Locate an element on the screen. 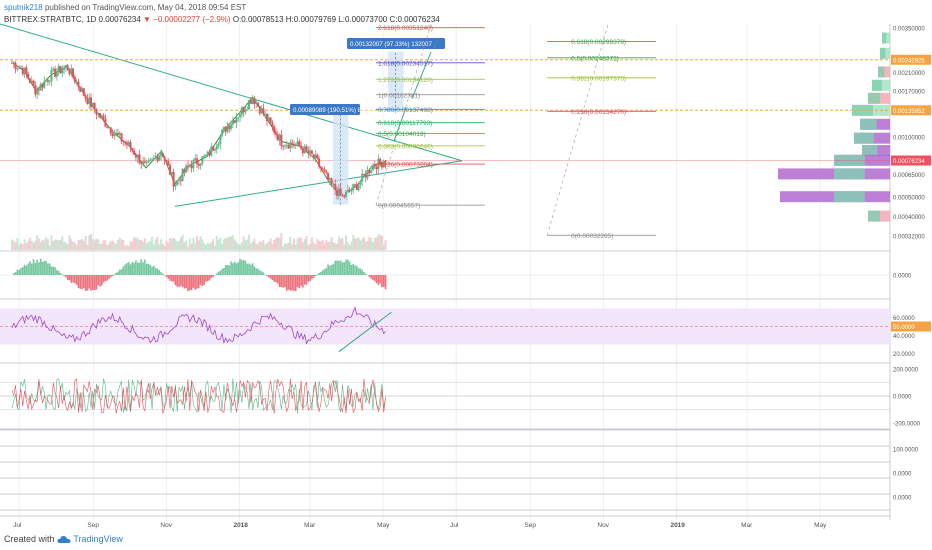  macd-pane is located at coordinates (445, 275).